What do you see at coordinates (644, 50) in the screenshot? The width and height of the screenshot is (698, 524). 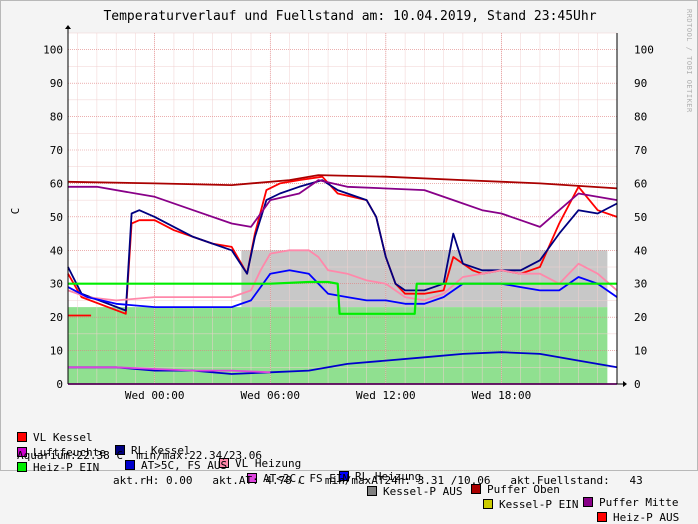 I see `y-tick-label-right: 100` at bounding box center [644, 50].